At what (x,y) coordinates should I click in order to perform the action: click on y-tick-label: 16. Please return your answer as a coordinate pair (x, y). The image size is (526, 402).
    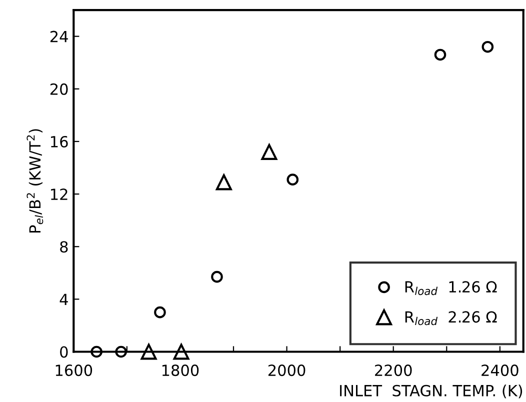
    Looking at the image, I should click on (59, 142).